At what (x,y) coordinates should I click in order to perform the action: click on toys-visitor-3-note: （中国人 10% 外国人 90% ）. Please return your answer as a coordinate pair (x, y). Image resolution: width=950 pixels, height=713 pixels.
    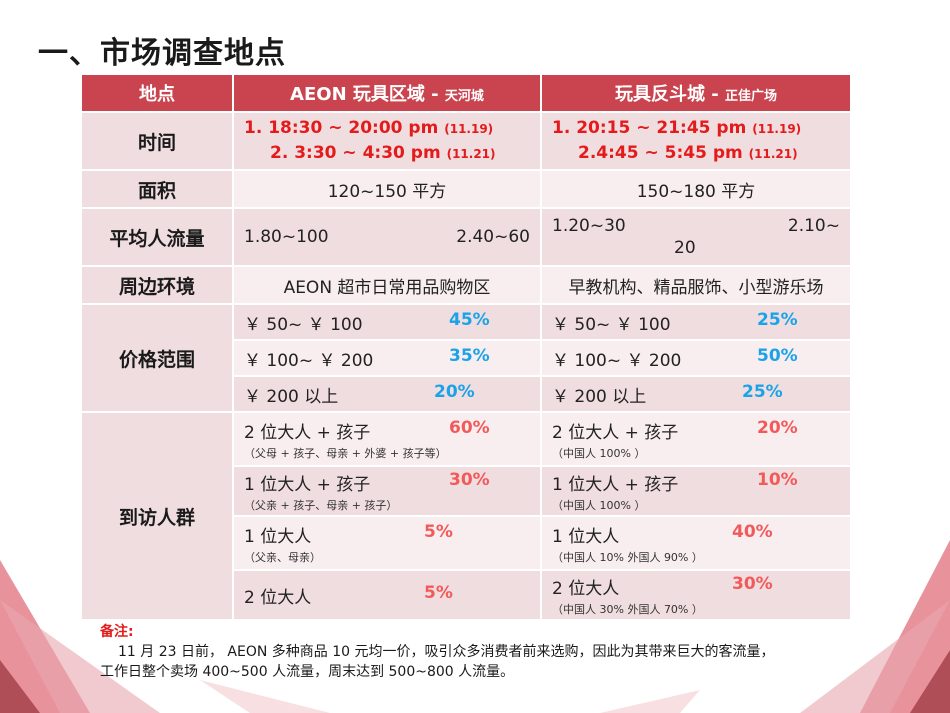
    Looking at the image, I should click on (627, 557).